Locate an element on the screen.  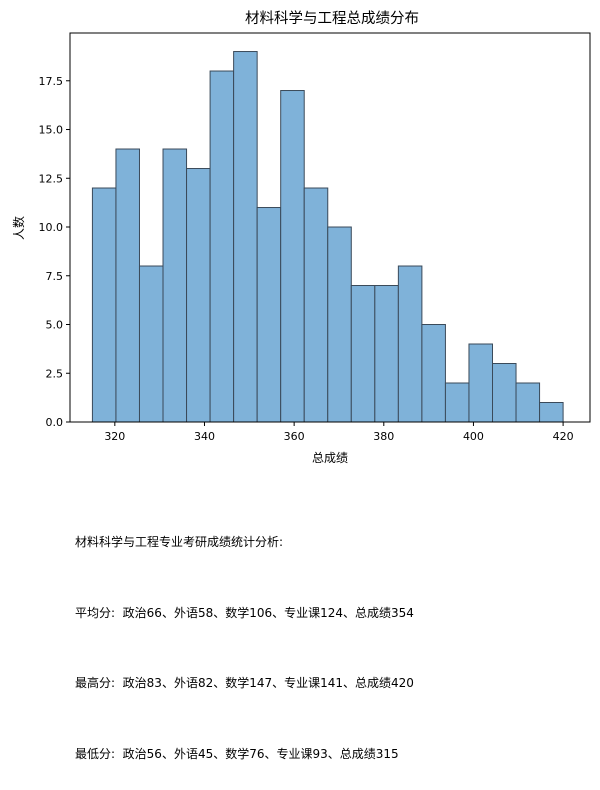
y-tick-label: 0.0 is located at coordinates (55, 422).